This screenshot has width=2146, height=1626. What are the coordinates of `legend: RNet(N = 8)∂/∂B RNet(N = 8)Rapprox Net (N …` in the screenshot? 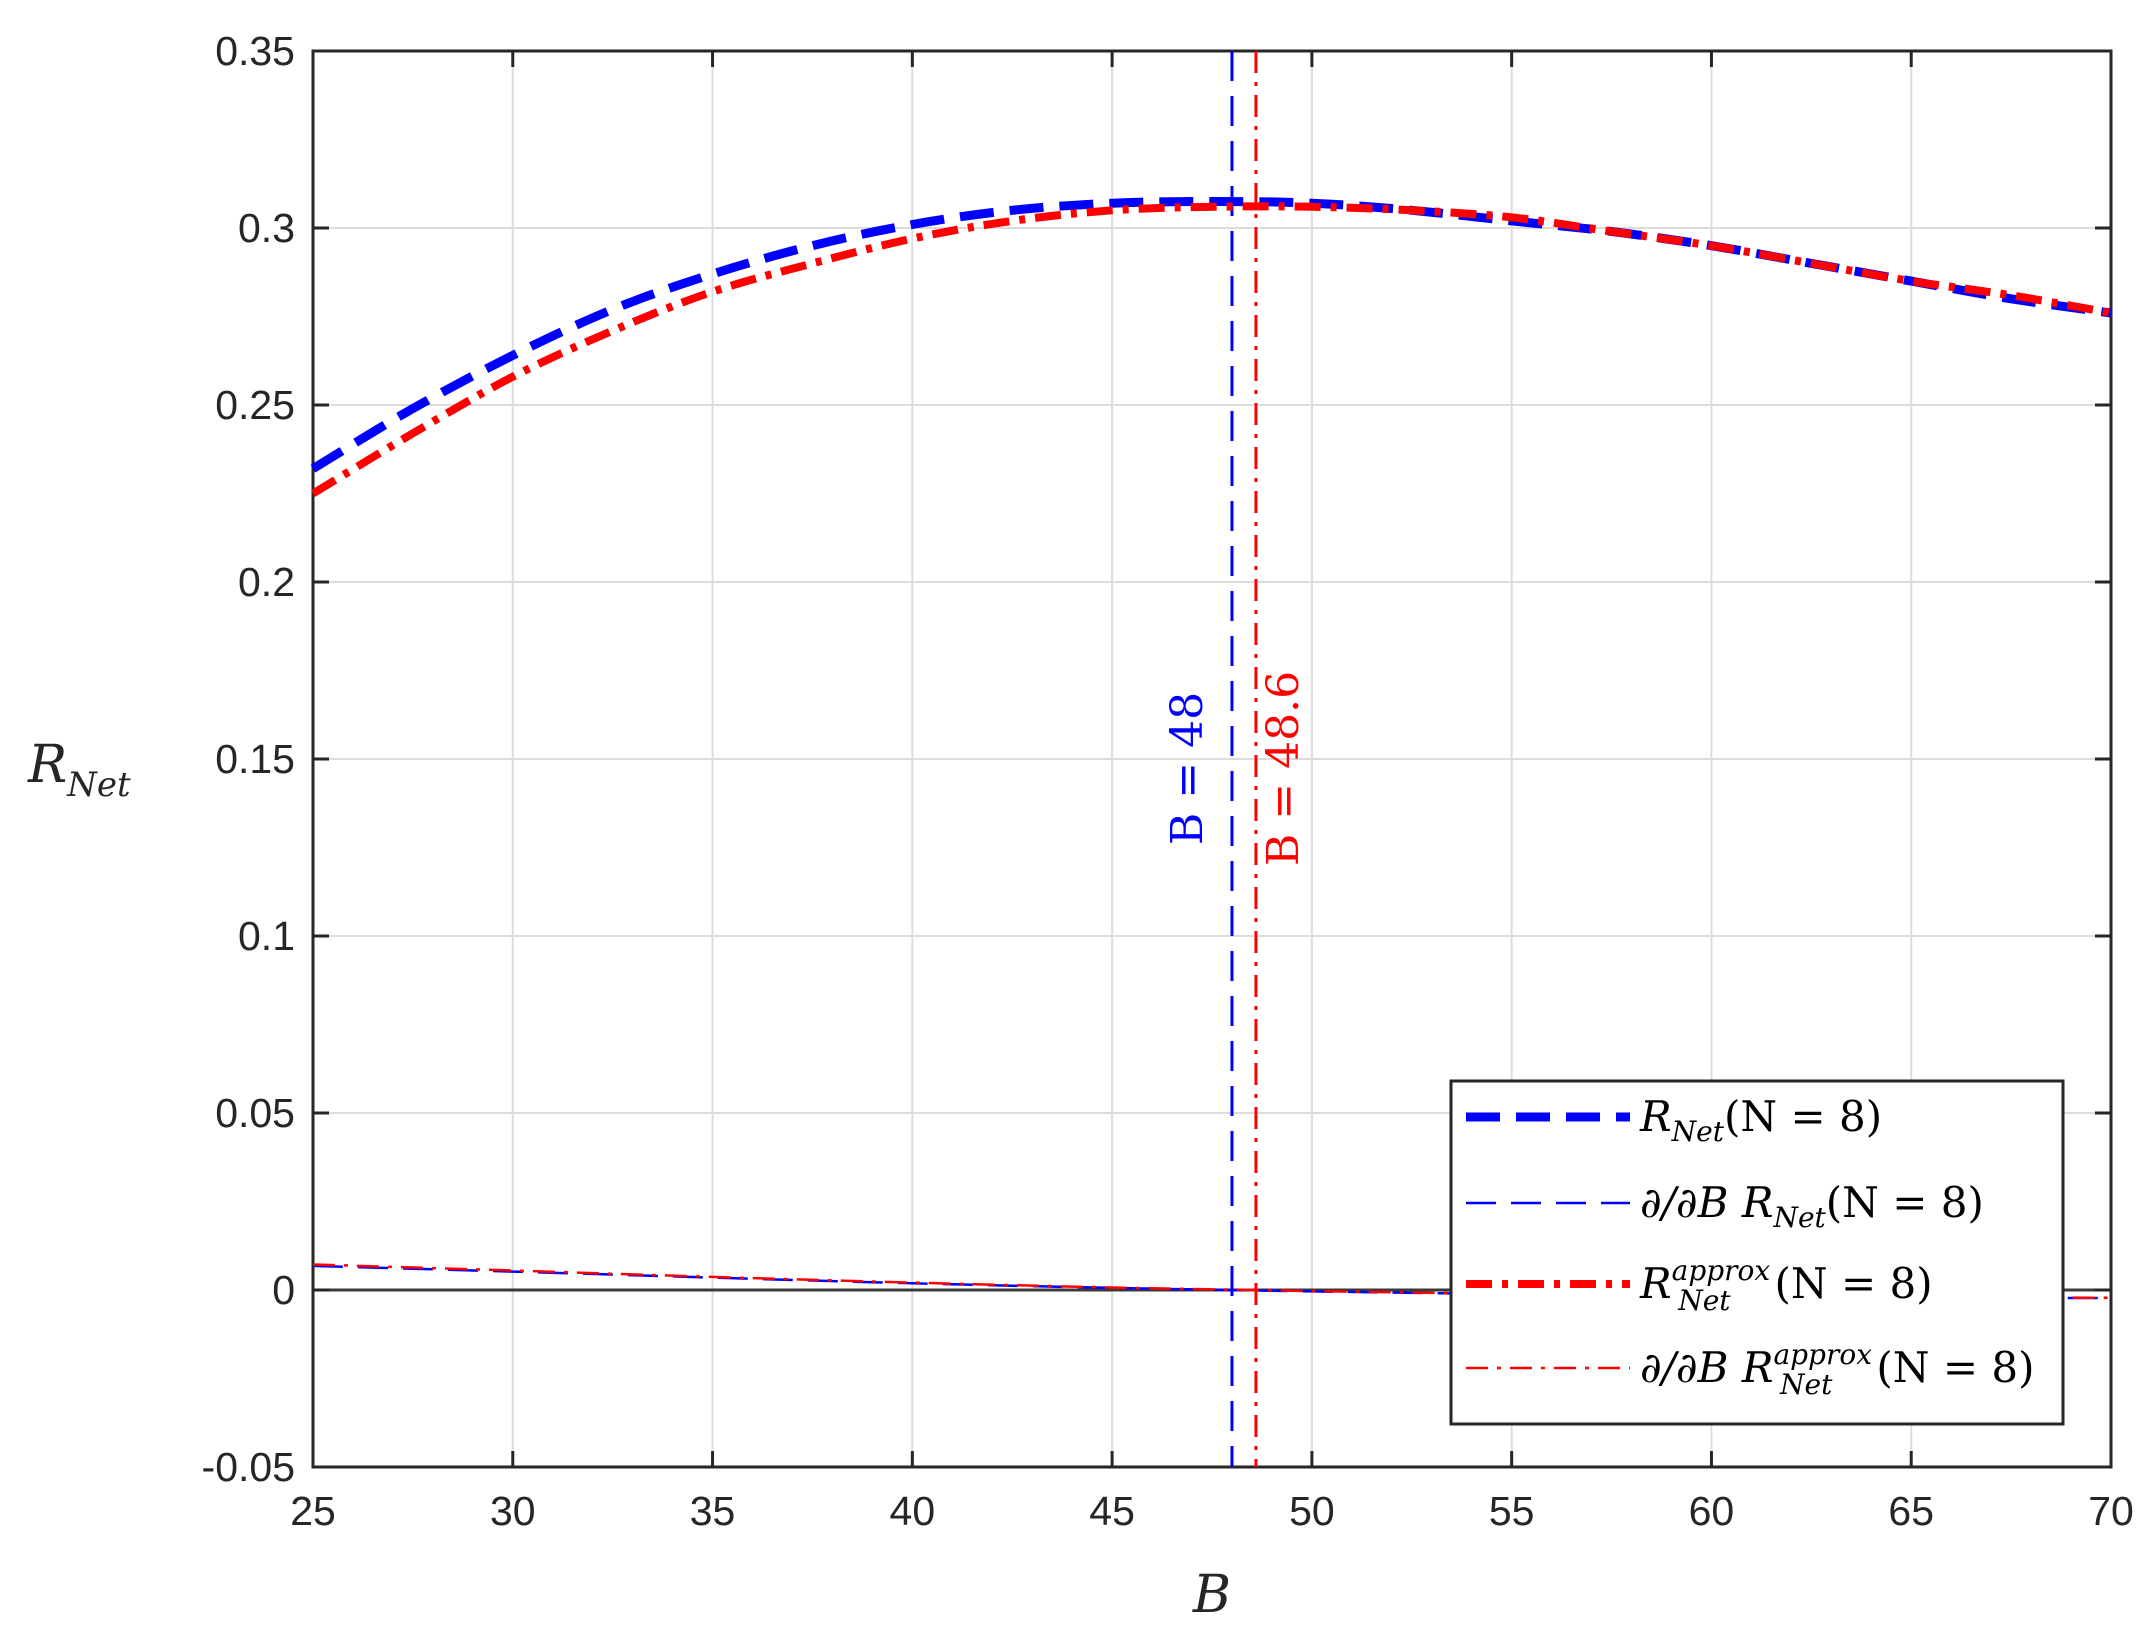 It's located at (1757, 1252).